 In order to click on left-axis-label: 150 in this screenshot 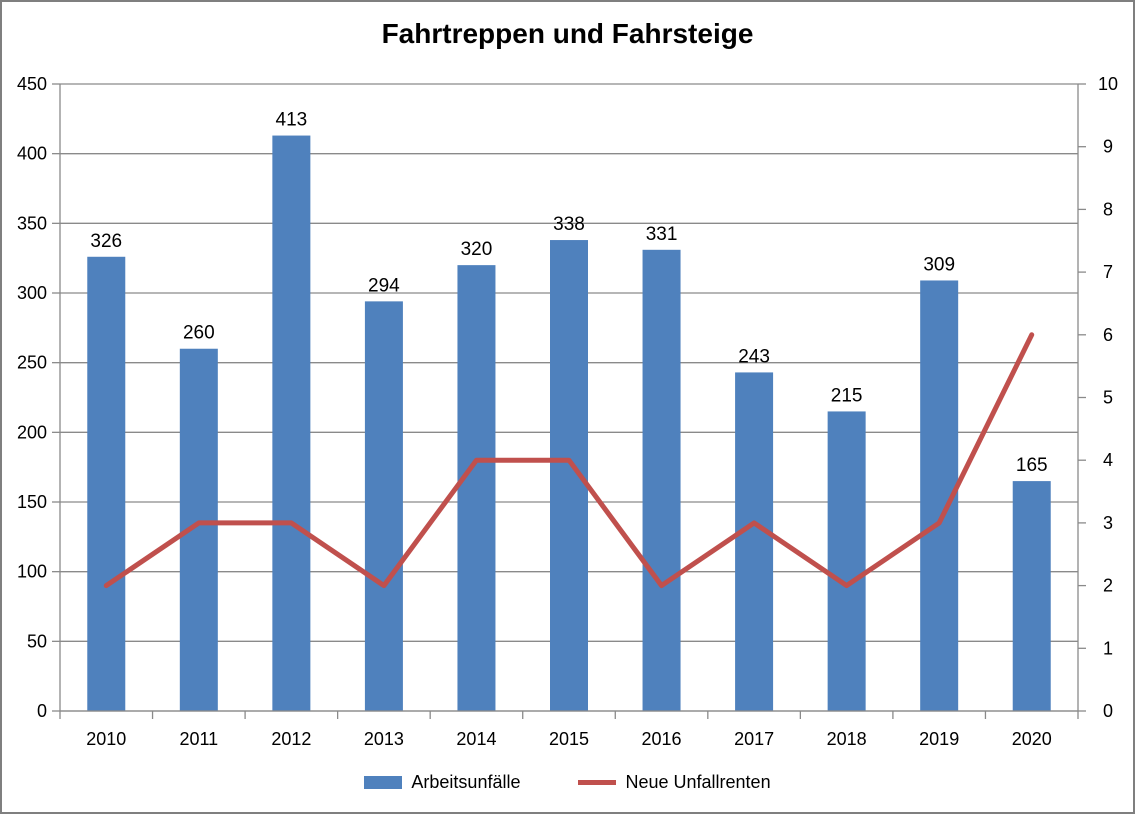, I will do `click(32, 502)`.